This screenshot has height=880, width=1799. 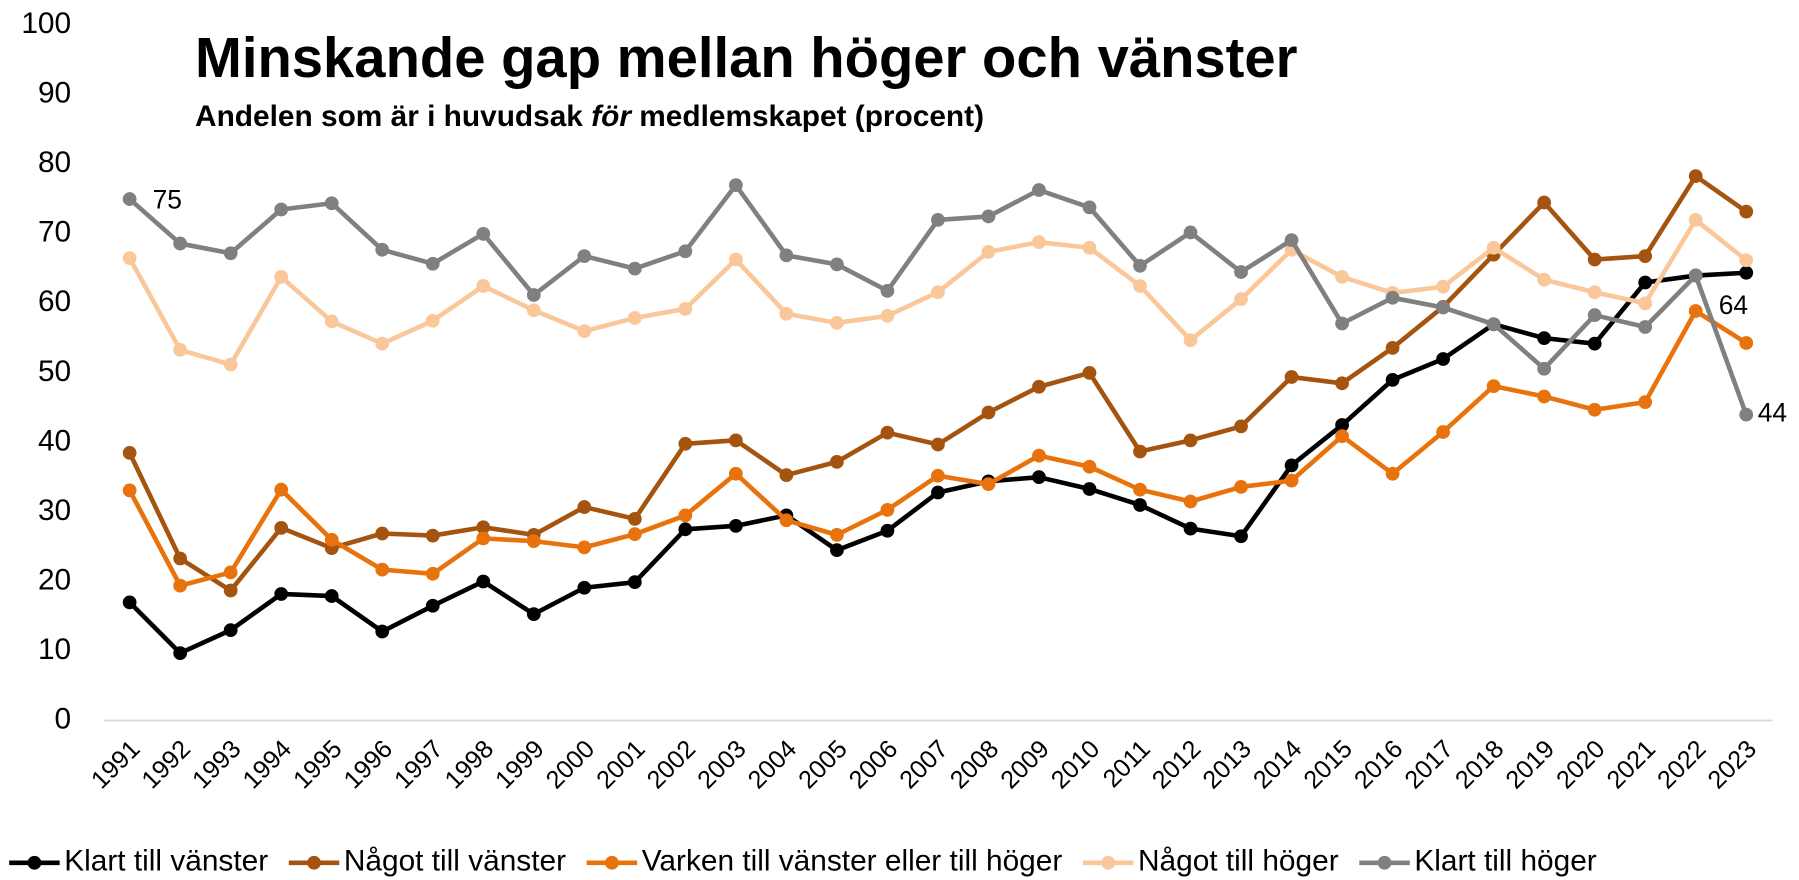 I want to click on x-tick-label: 1996, so click(x=368, y=764).